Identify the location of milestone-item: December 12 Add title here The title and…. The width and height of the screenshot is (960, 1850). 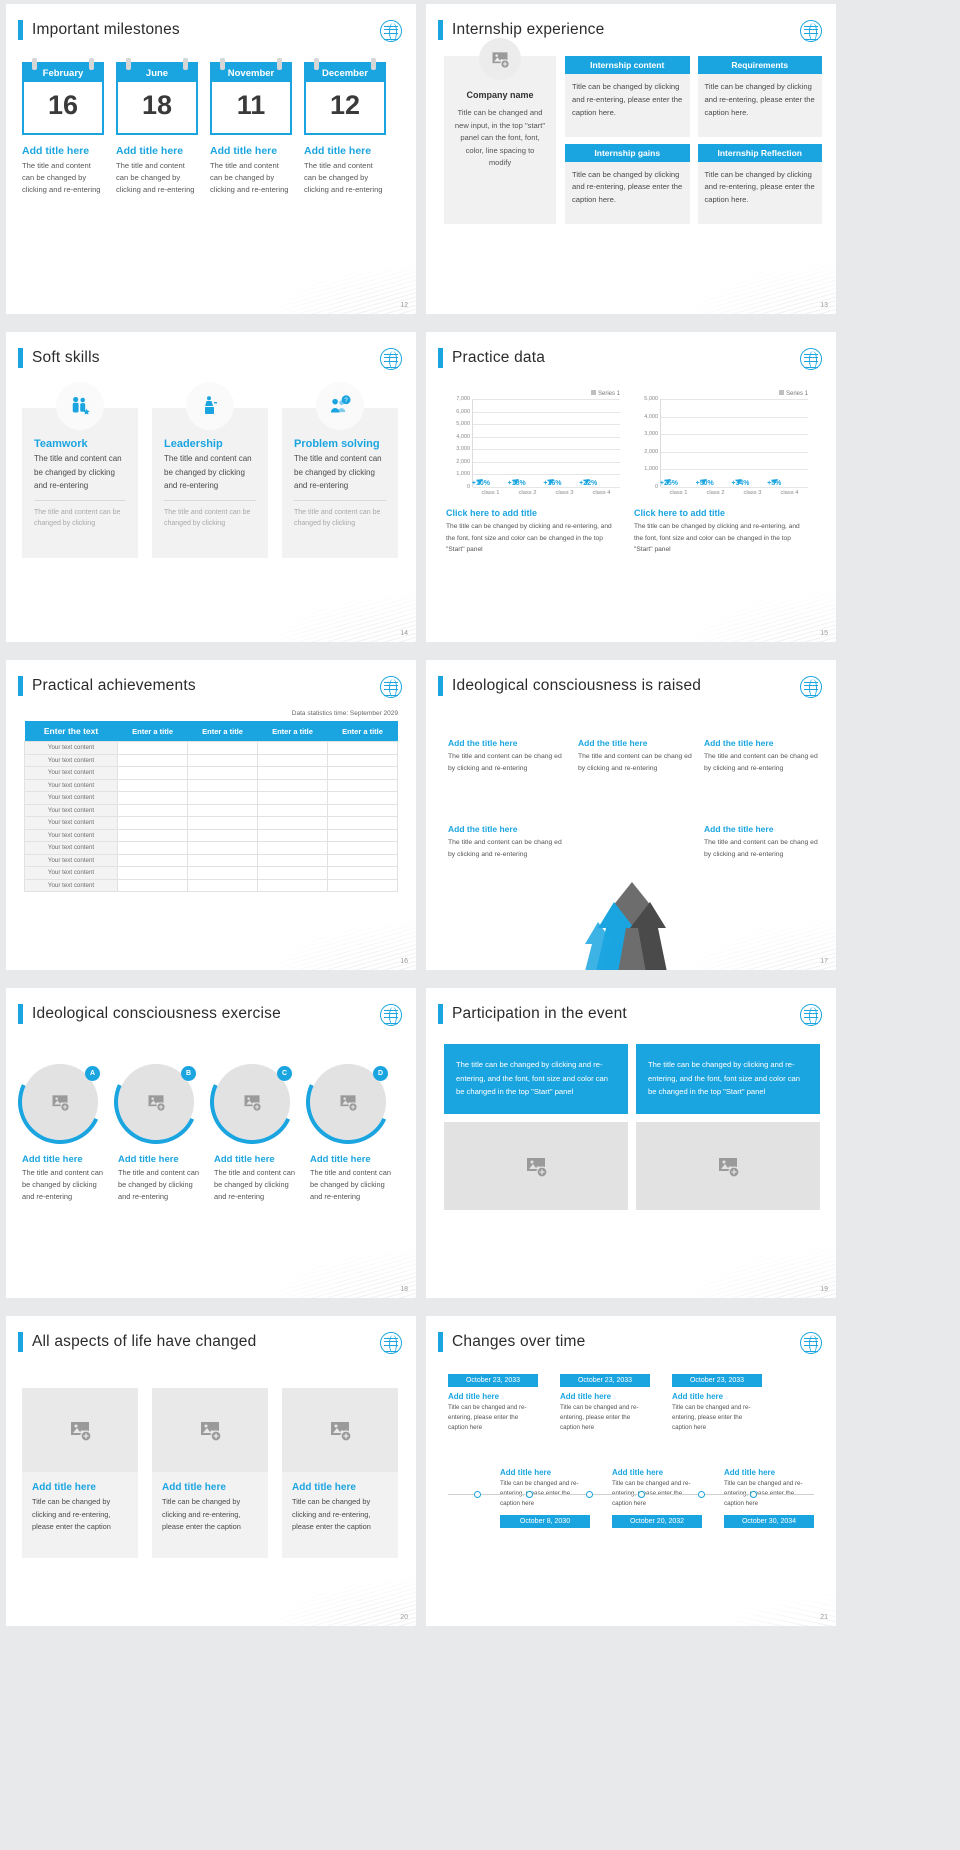
(345, 126).